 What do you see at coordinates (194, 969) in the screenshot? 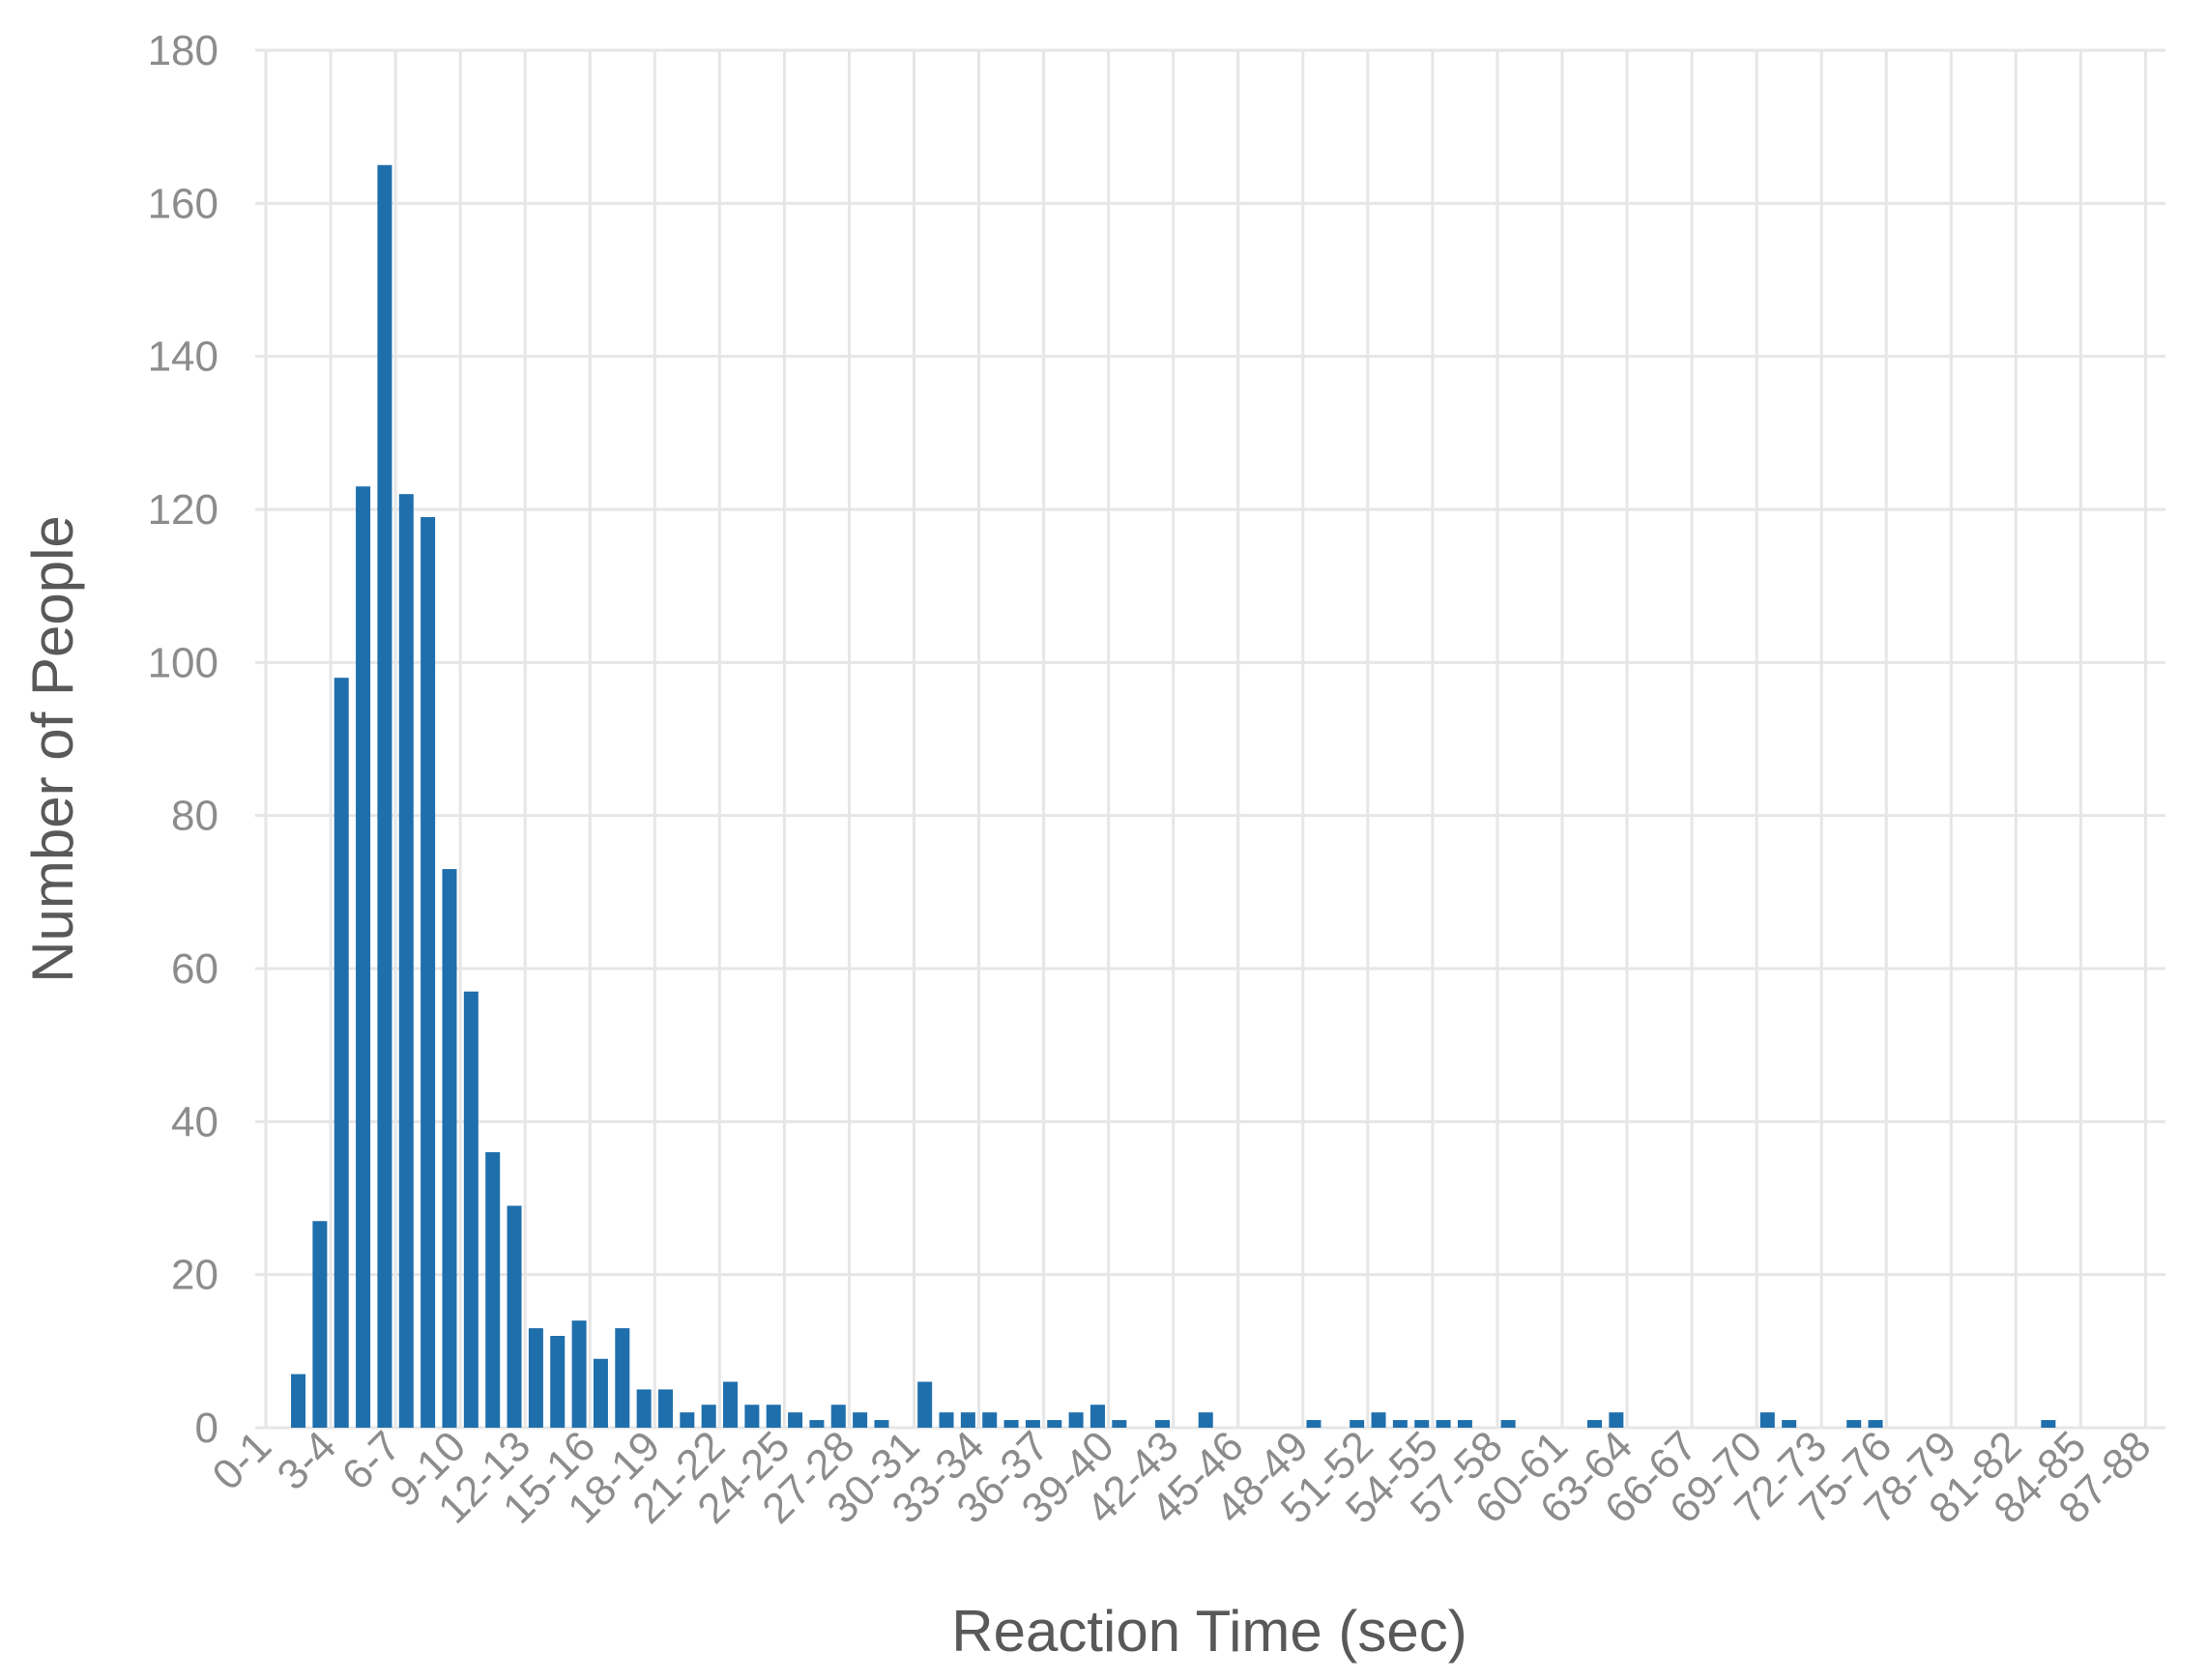
I see `y-tick-label: 60` at bounding box center [194, 969].